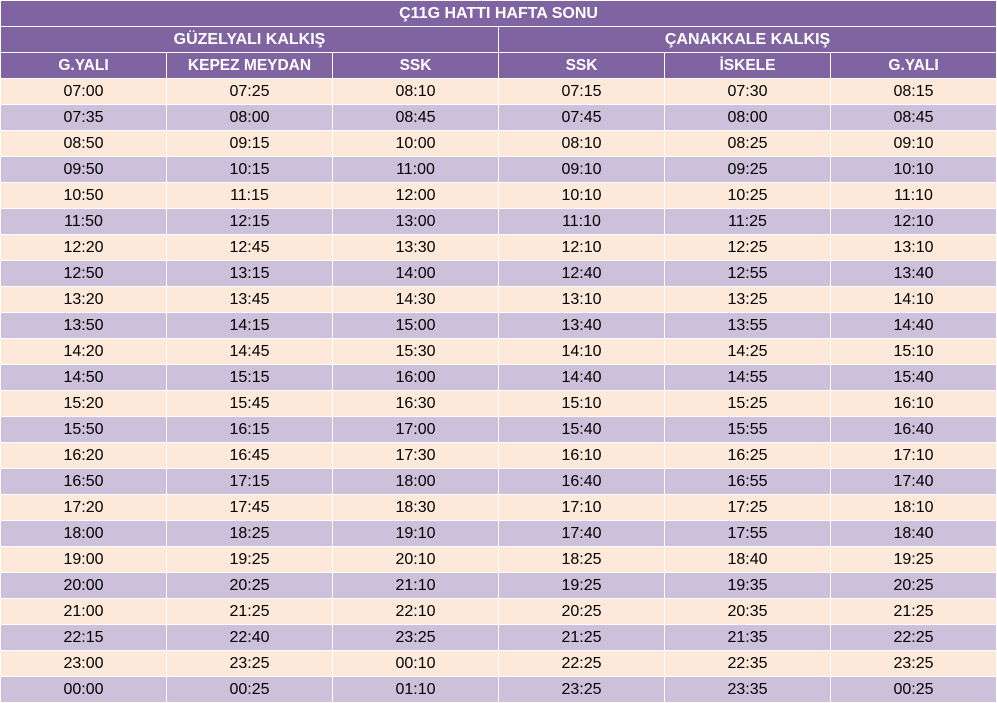  I want to click on time-cell: 15:55, so click(747, 429).